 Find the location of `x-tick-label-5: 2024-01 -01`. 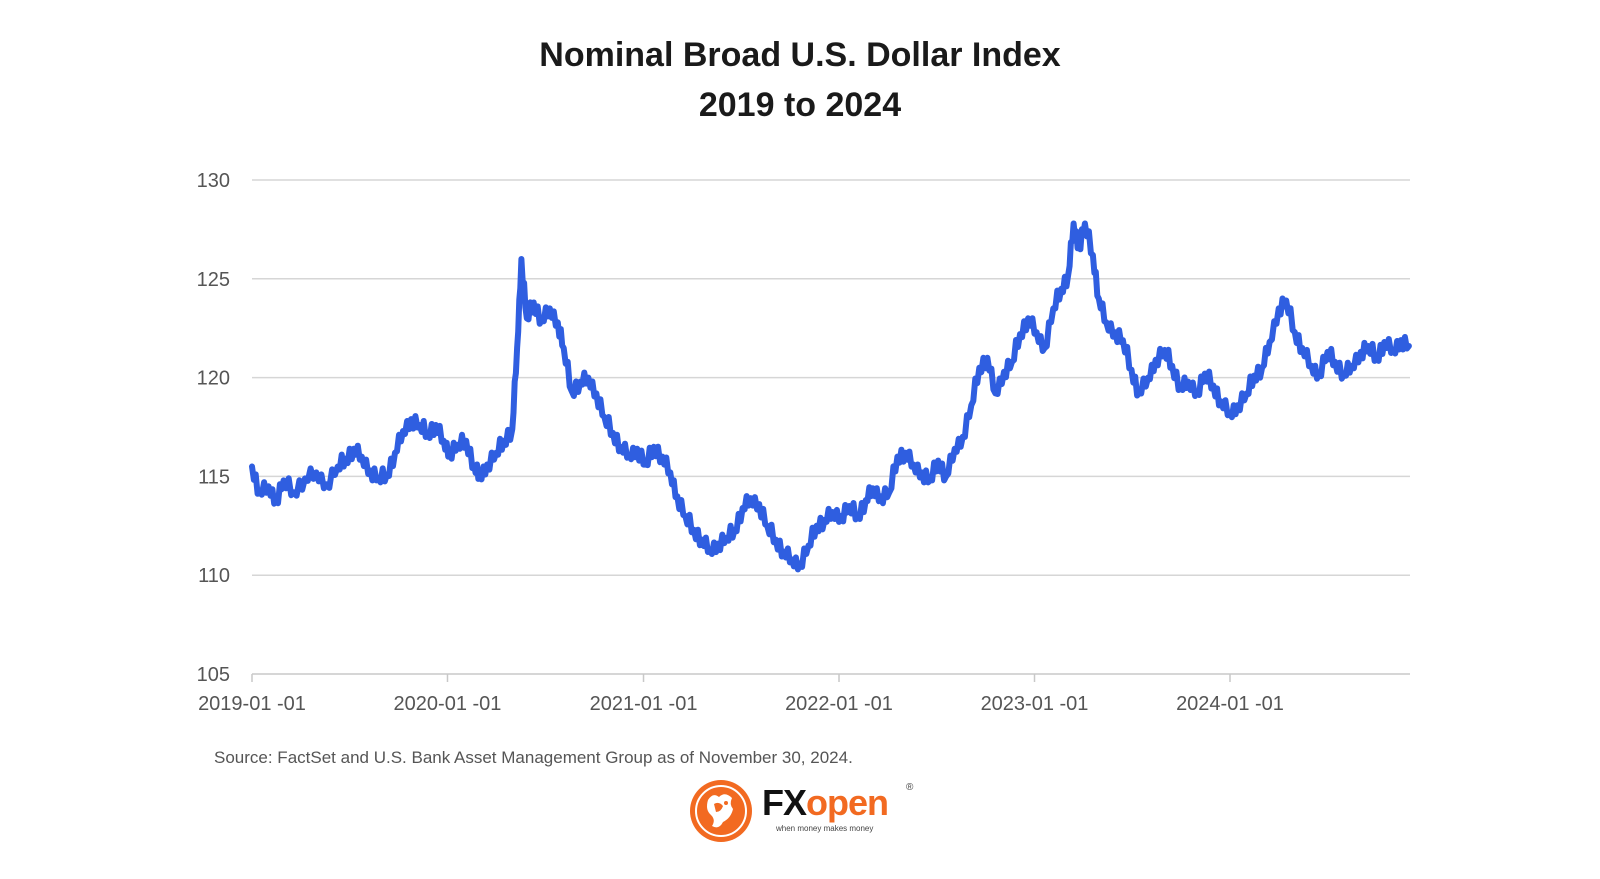

x-tick-label-5: 2024-01 -01 is located at coordinates (1230, 704).